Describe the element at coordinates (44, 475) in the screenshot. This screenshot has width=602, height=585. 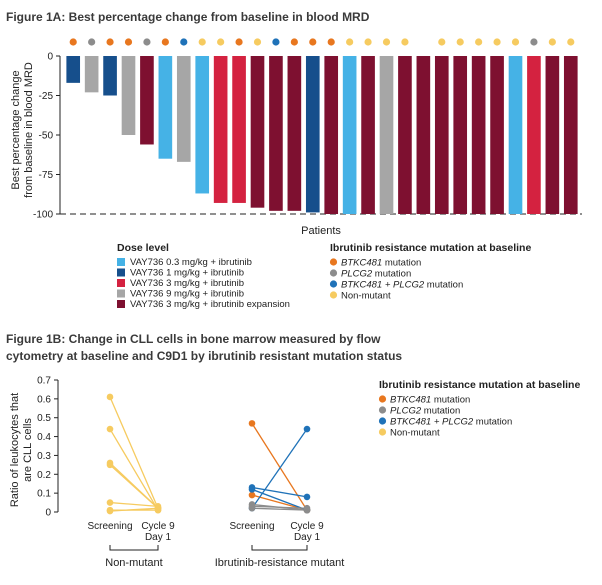
I see `y-tick-label: 0.2` at that location.